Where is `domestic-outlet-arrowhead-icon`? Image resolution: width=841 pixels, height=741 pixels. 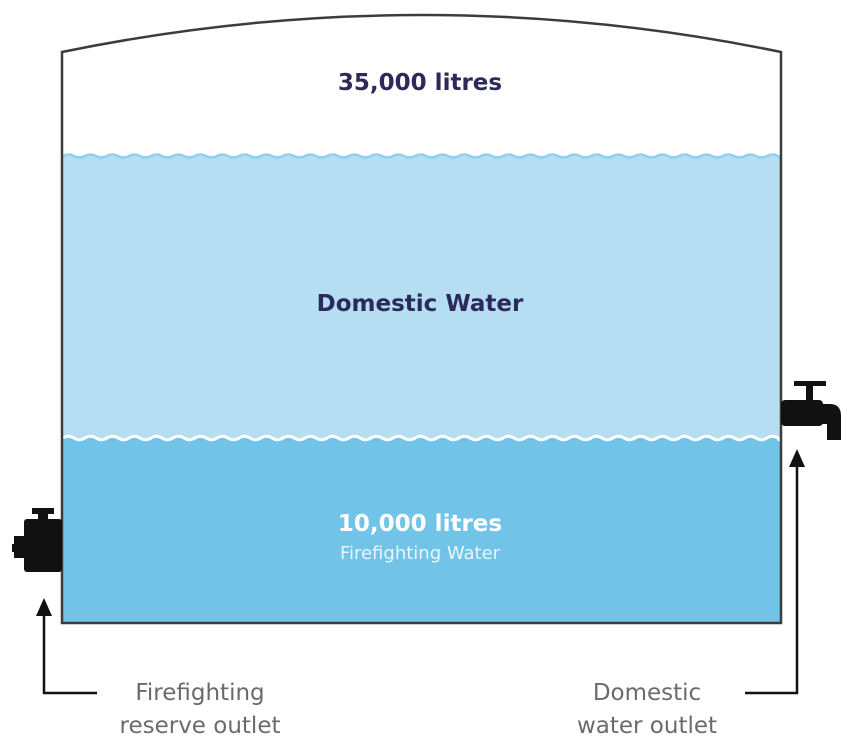 domestic-outlet-arrowhead-icon is located at coordinates (797, 458).